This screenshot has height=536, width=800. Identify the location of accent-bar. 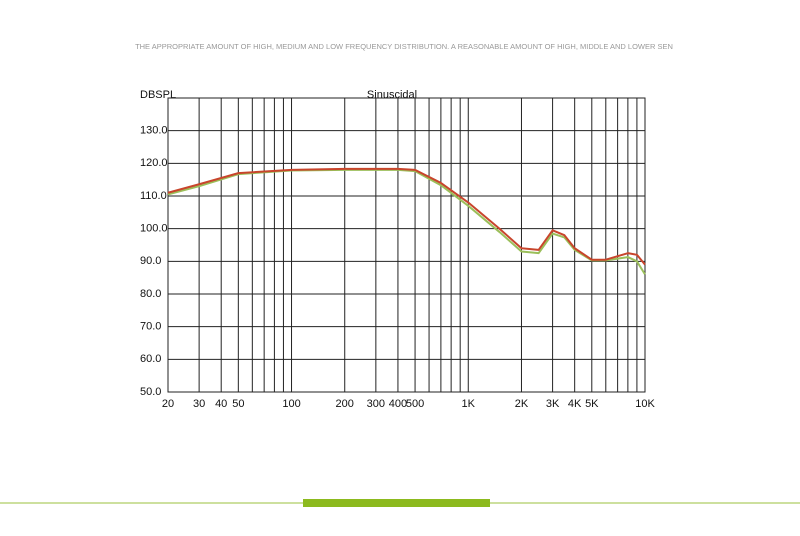
(396, 503).